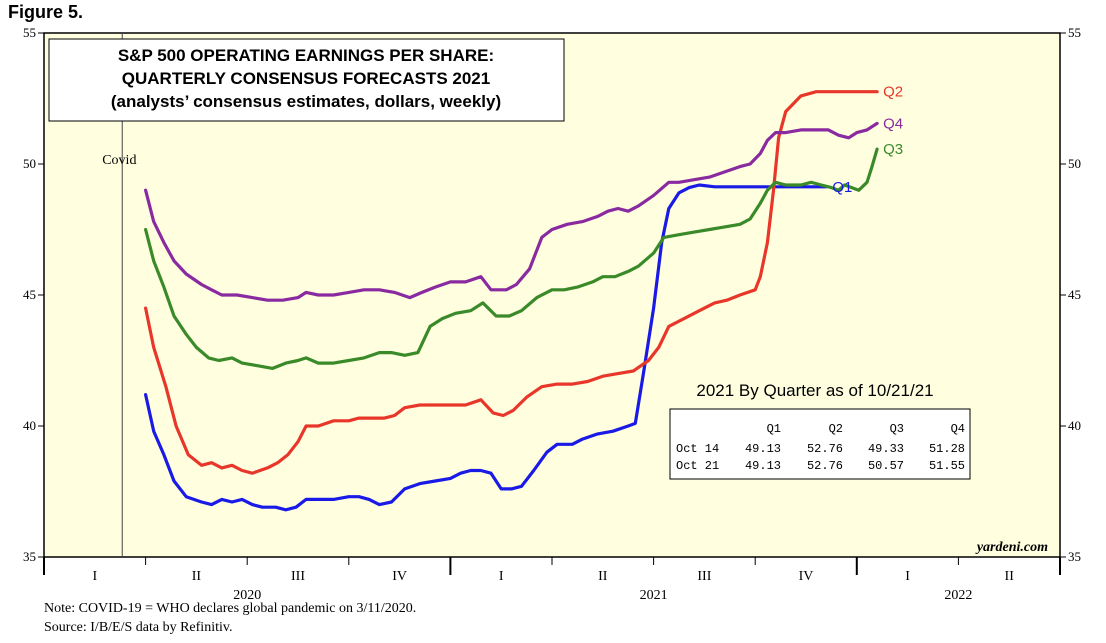 This screenshot has width=1106, height=643. What do you see at coordinates (247, 595) in the screenshot?
I see `x-year-label: 2020` at bounding box center [247, 595].